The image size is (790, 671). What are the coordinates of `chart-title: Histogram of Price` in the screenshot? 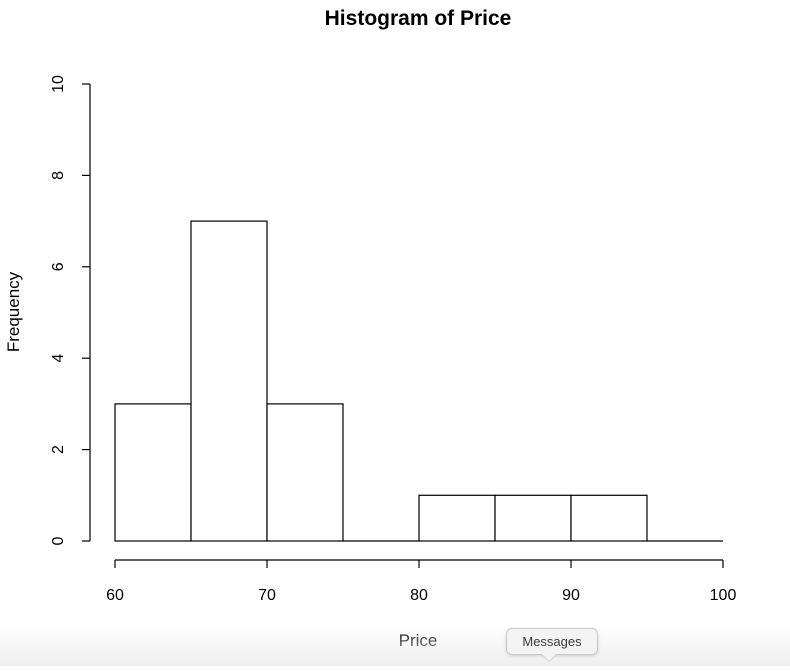 It's located at (418, 18).